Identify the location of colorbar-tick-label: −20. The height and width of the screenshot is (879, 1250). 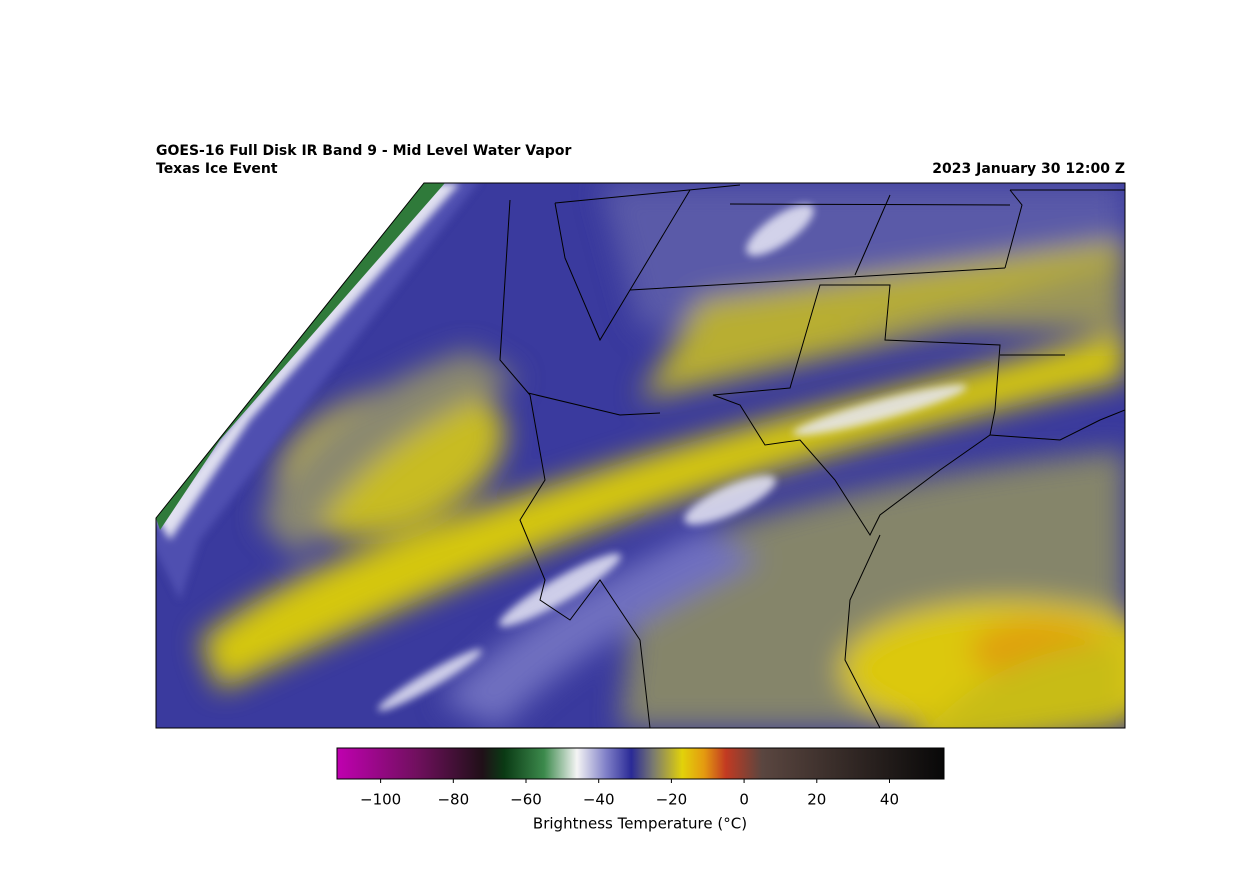
(672, 800).